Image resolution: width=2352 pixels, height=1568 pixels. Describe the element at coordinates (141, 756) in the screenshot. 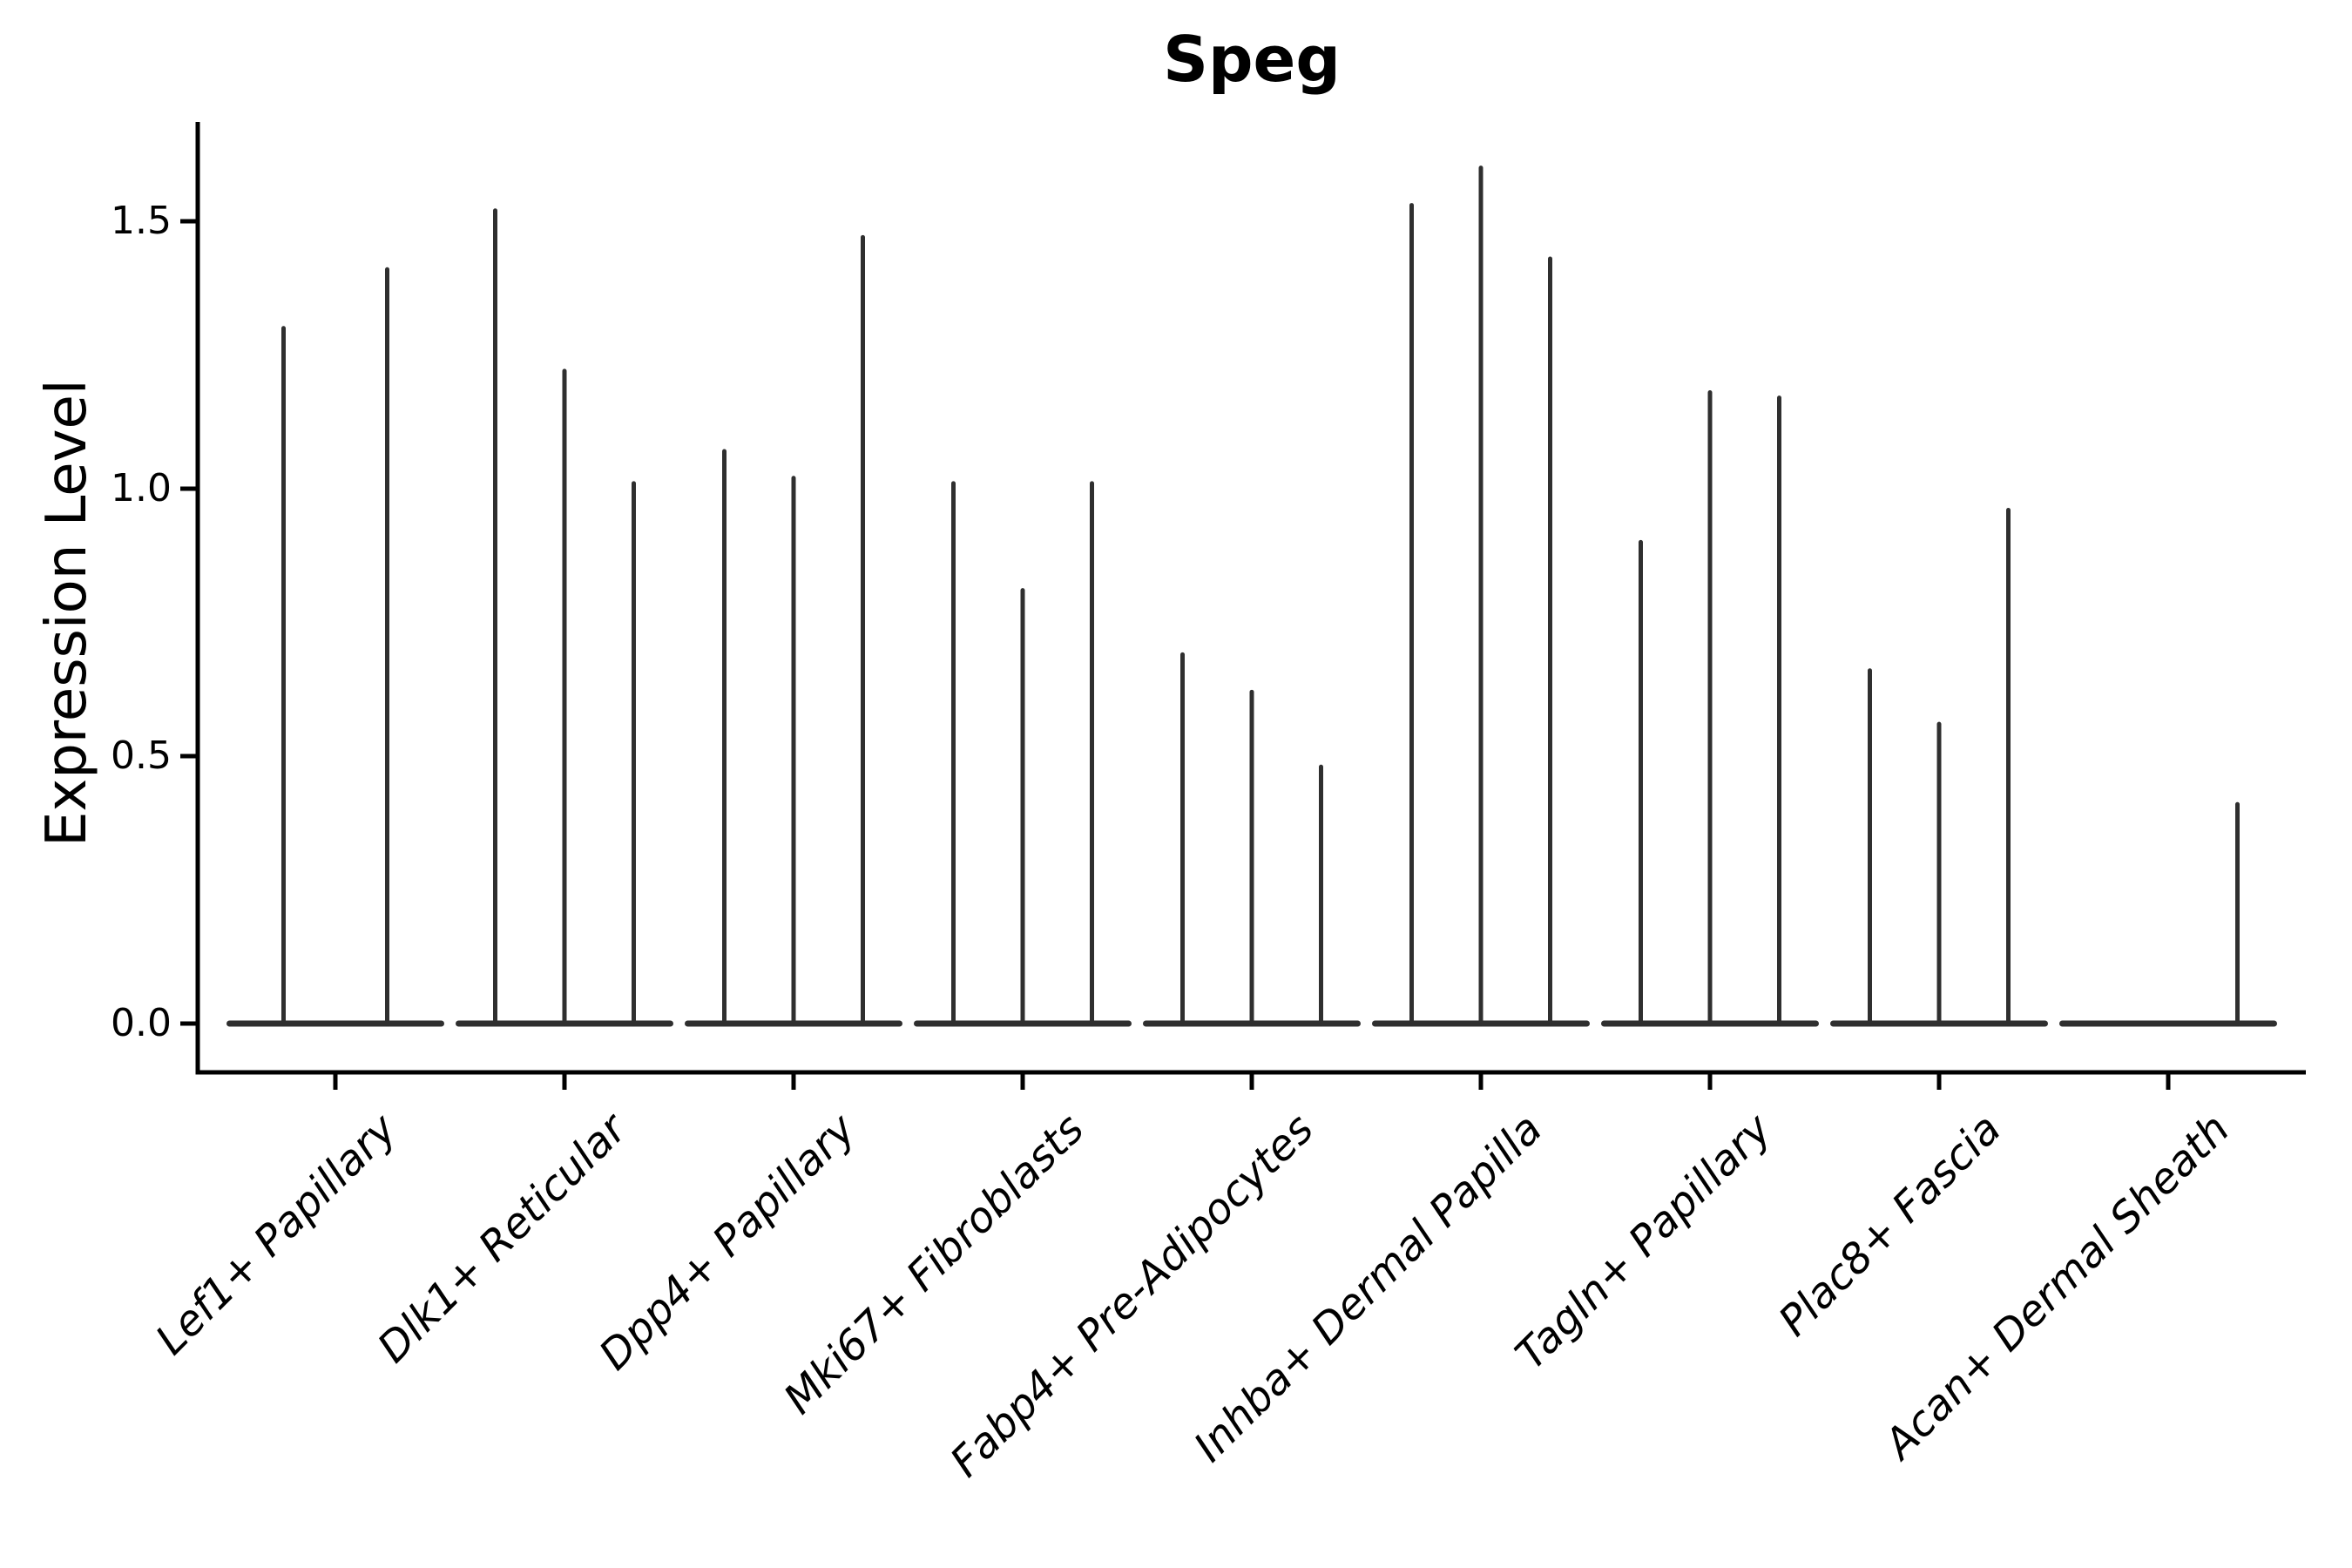

I see `y-tick-label: 0.5` at that location.